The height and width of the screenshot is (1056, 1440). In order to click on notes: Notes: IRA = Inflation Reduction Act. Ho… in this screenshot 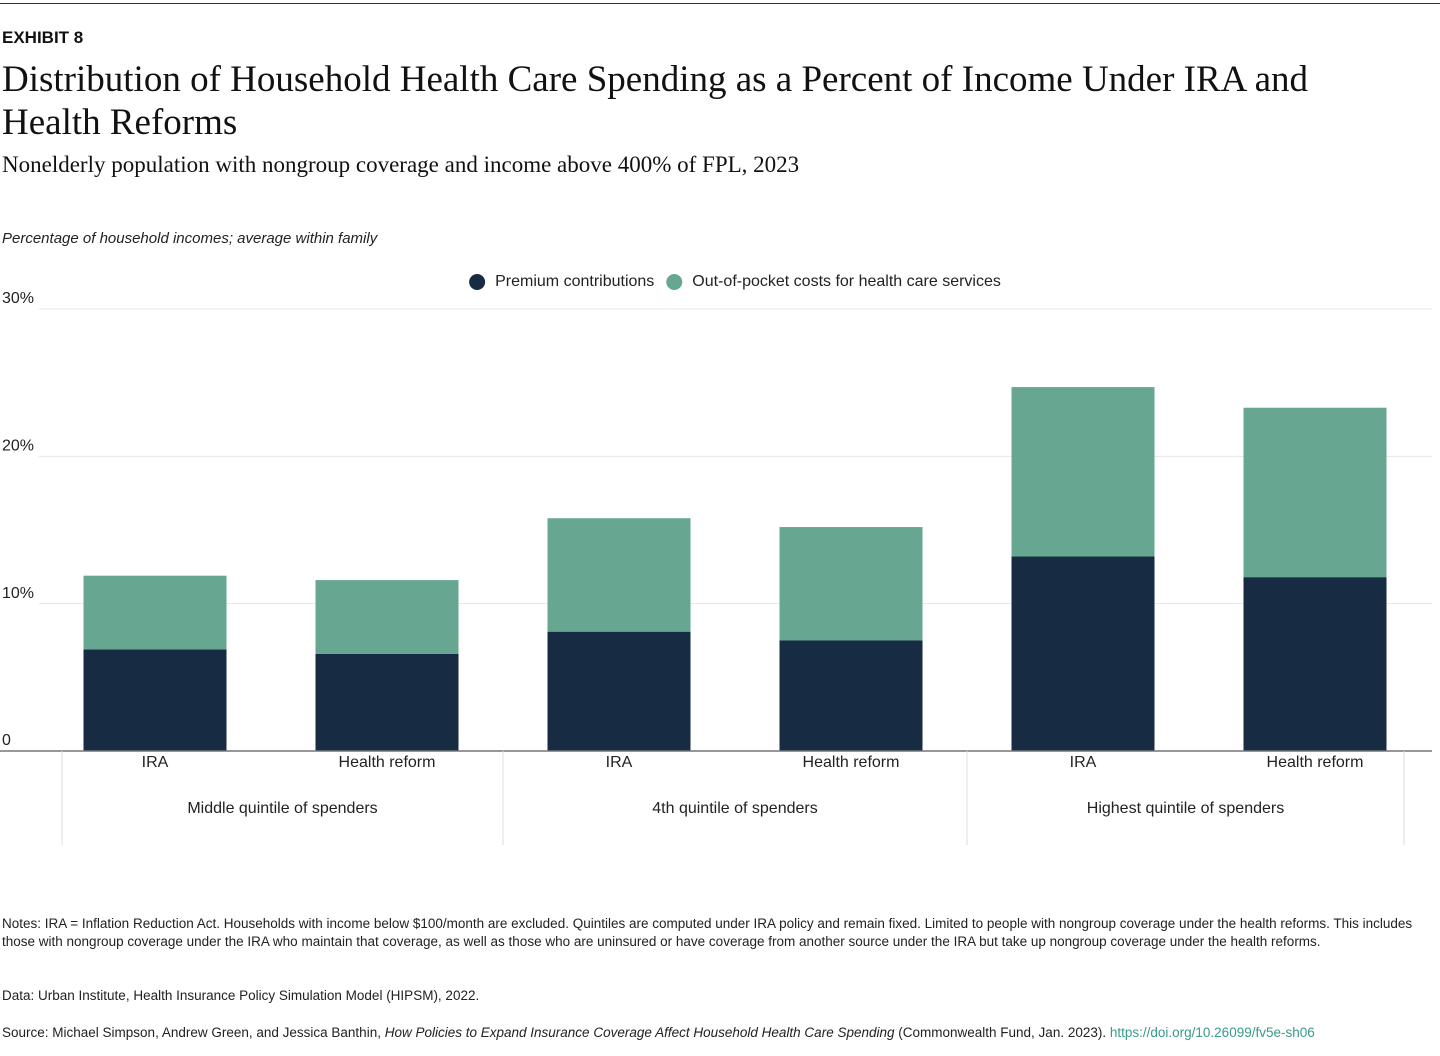, I will do `click(707, 932)`.